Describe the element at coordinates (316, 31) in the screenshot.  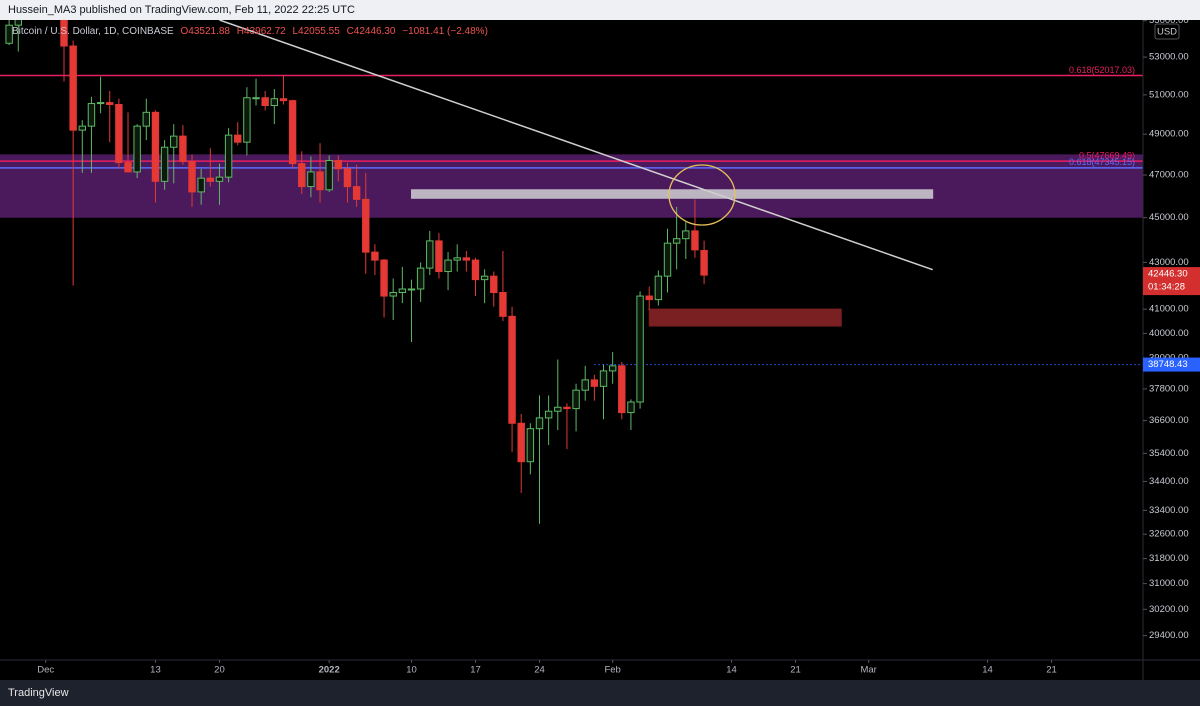
I see `ohlc-low: L42055.55` at that location.